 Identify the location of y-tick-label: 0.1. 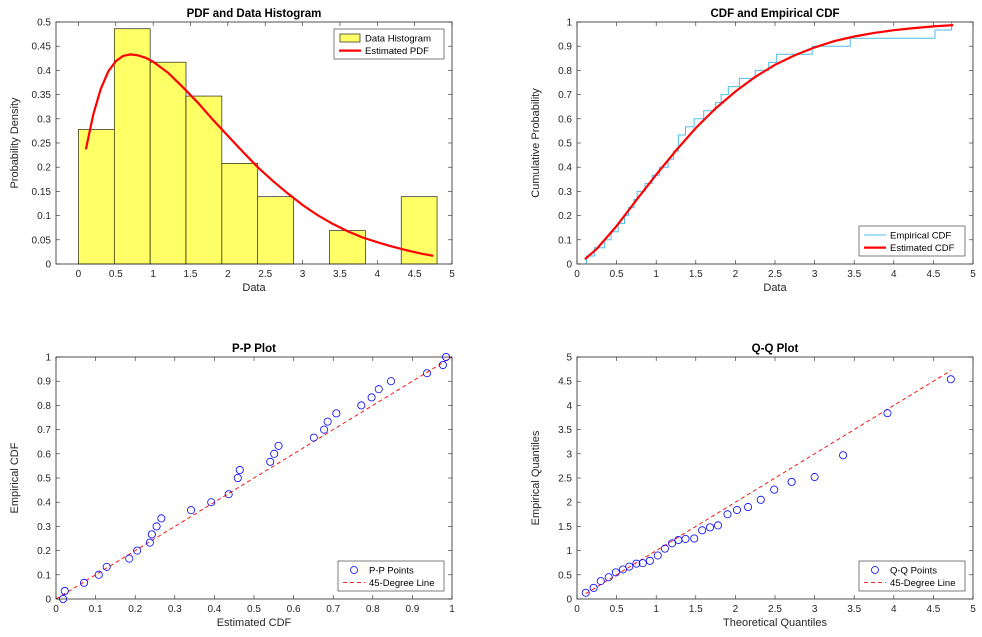
(44, 216).